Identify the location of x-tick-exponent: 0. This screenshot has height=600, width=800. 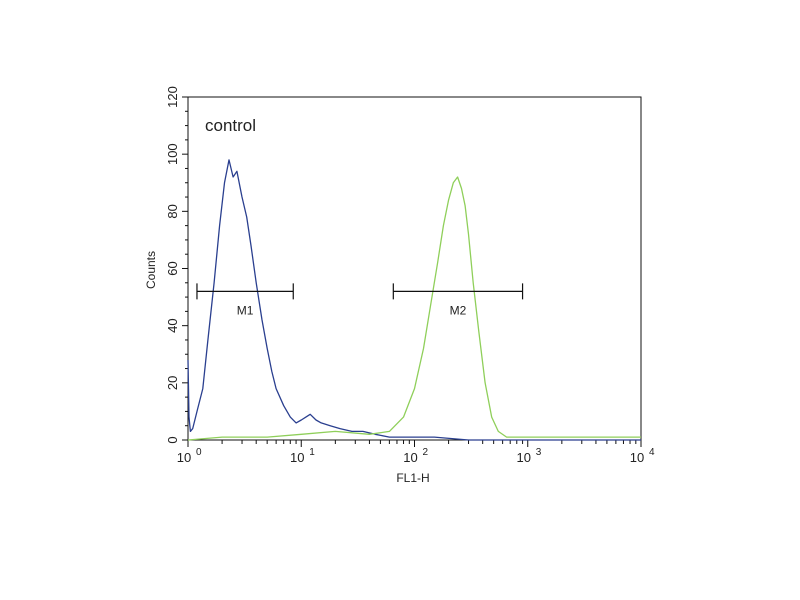
(199, 452).